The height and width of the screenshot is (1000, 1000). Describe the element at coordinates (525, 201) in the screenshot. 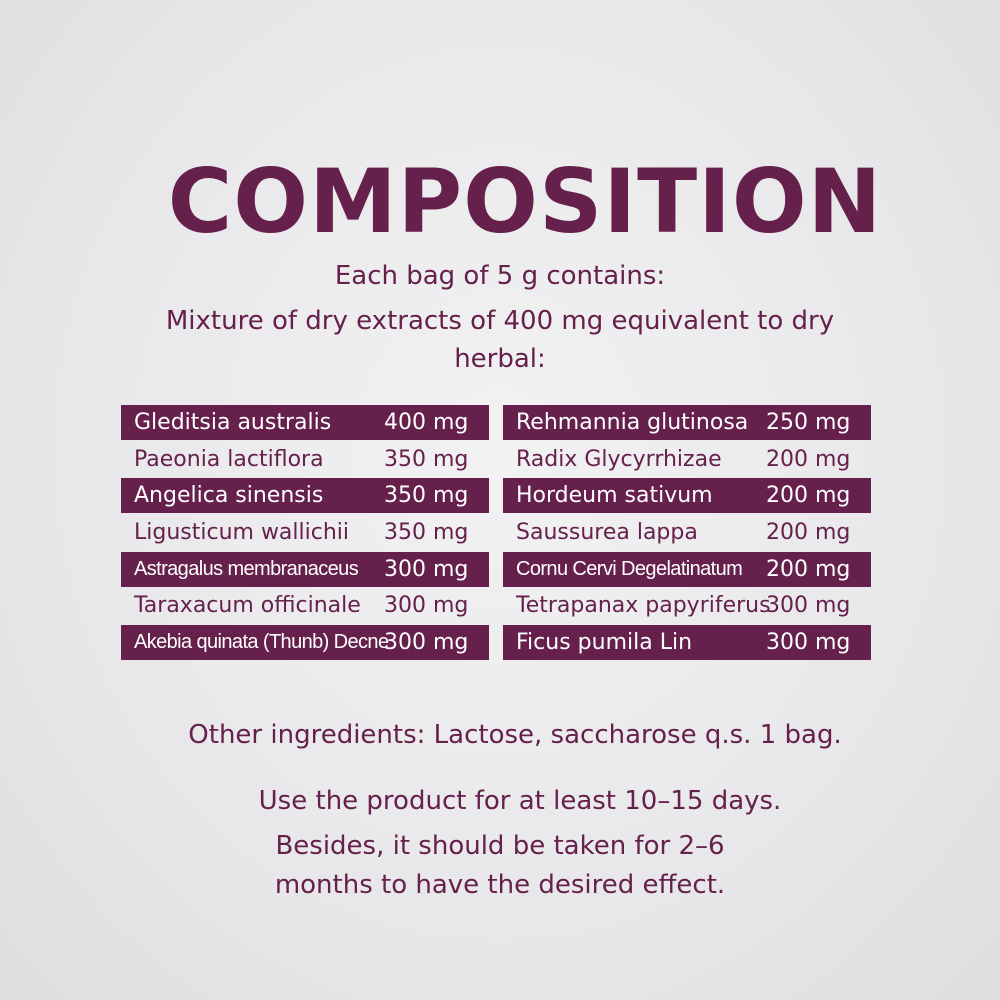

I see `page-title: COMPOSITION` at that location.